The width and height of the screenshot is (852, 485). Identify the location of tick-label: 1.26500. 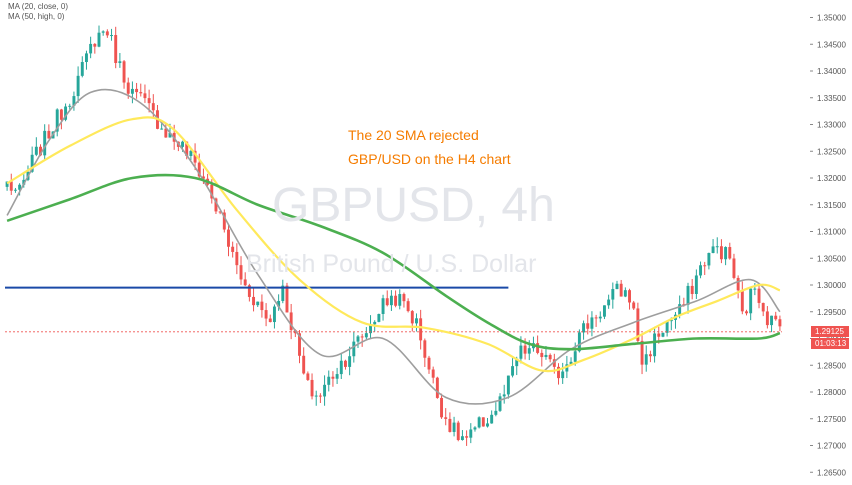
(831, 472).